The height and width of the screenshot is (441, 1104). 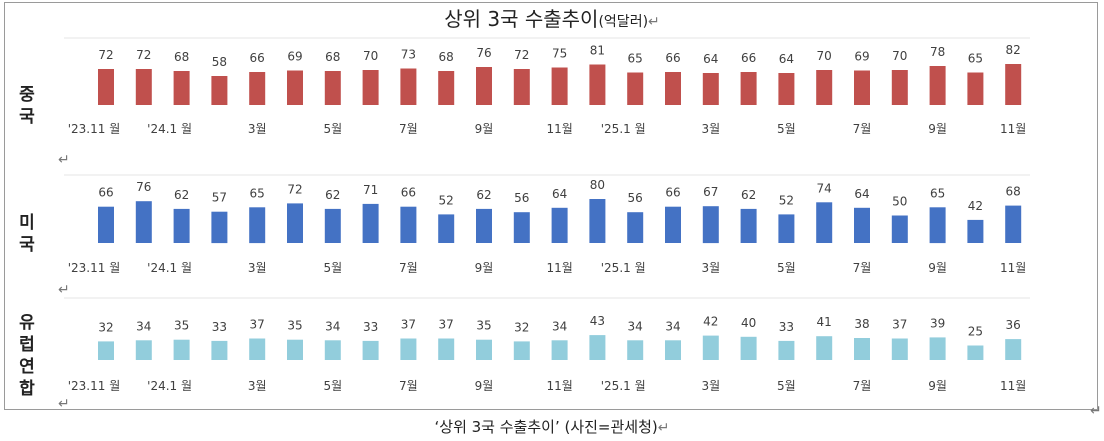 I want to click on country-label-char: 중, so click(x=27, y=95).